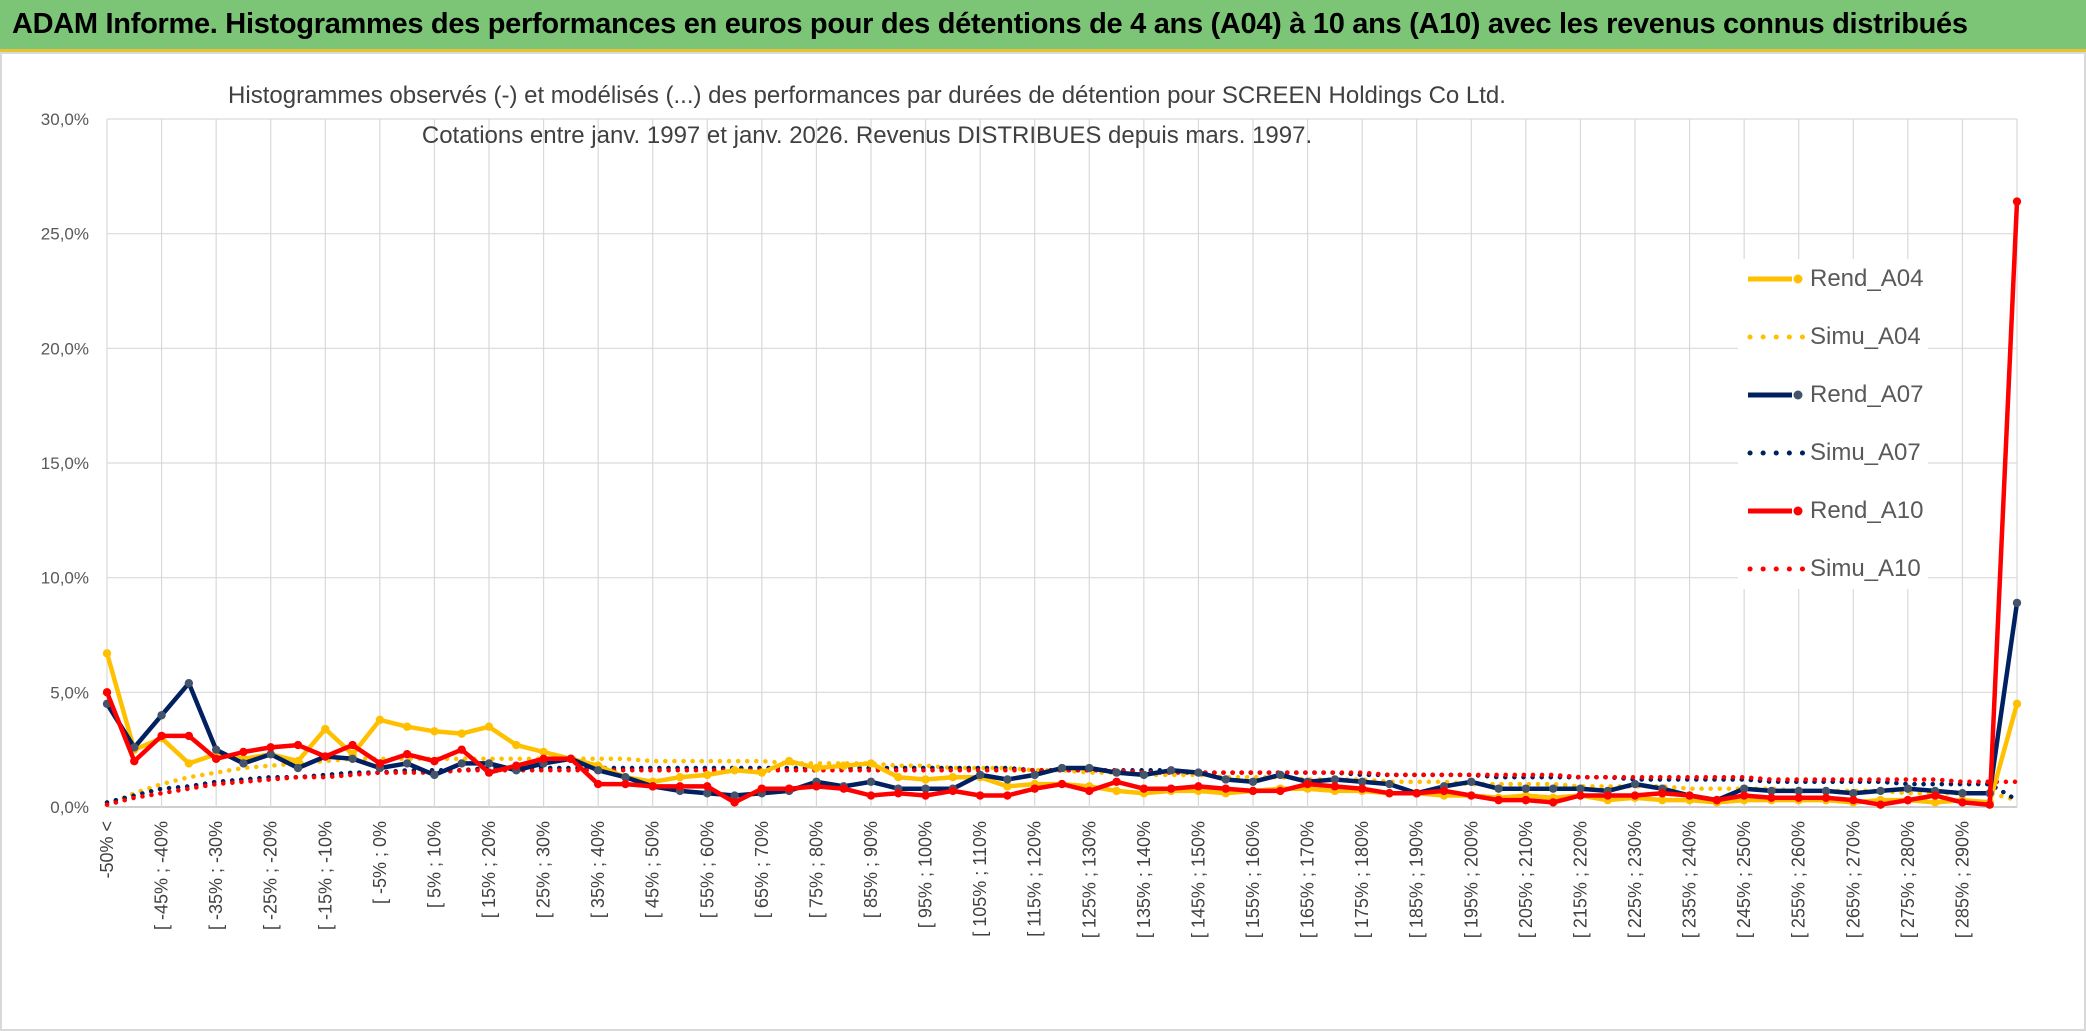  Describe the element at coordinates (1865, 452) in the screenshot. I see `legend-label: Simu_A07` at that location.